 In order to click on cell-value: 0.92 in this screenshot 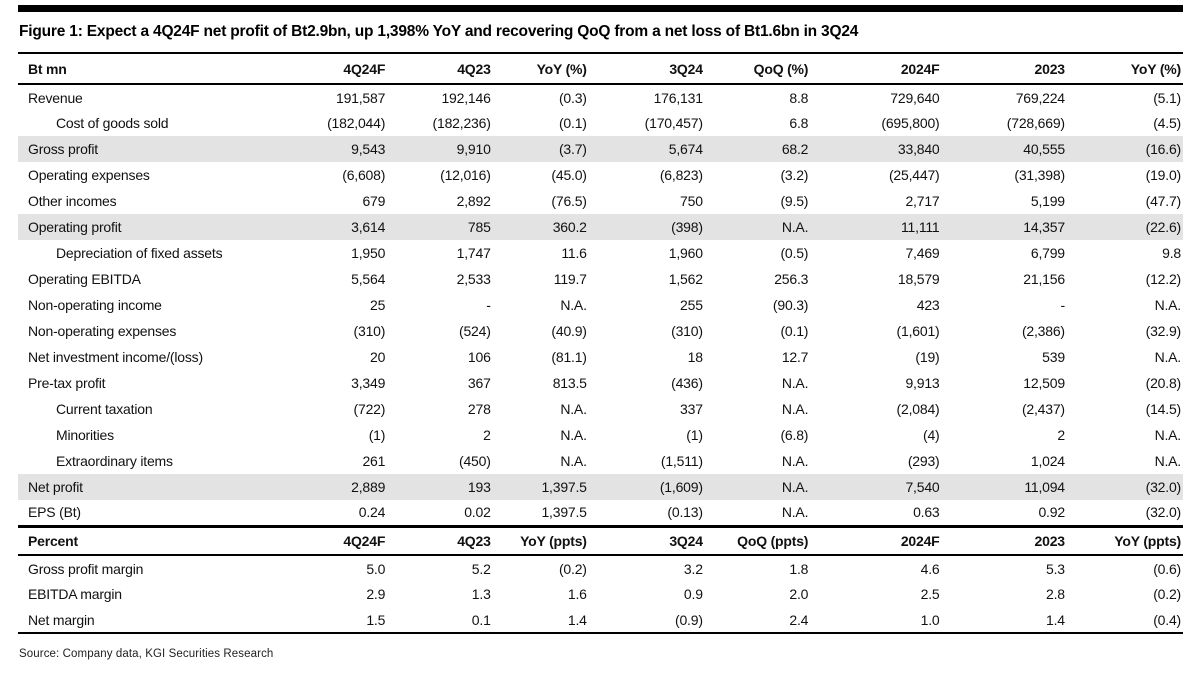, I will do `click(1051, 512)`.